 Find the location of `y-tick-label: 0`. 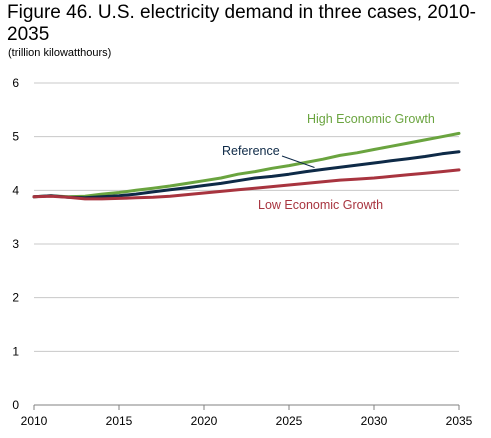

y-tick-label: 0 is located at coordinates (15, 405).